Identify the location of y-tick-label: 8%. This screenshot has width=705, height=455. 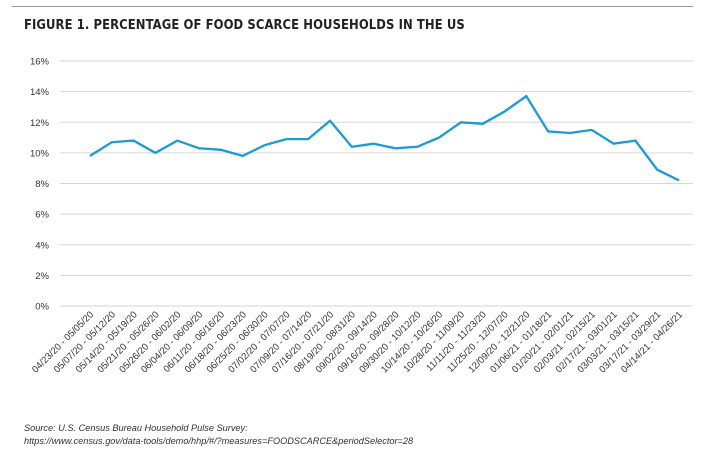
(42, 184).